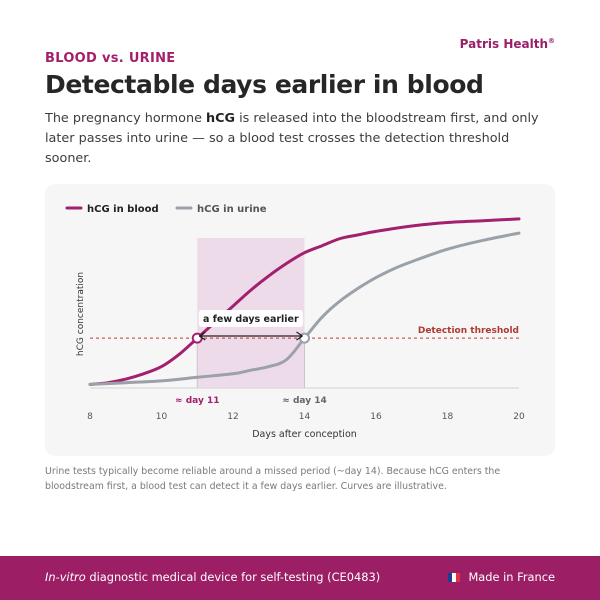  What do you see at coordinates (448, 417) in the screenshot?
I see `x-tick-label: 18` at bounding box center [448, 417].